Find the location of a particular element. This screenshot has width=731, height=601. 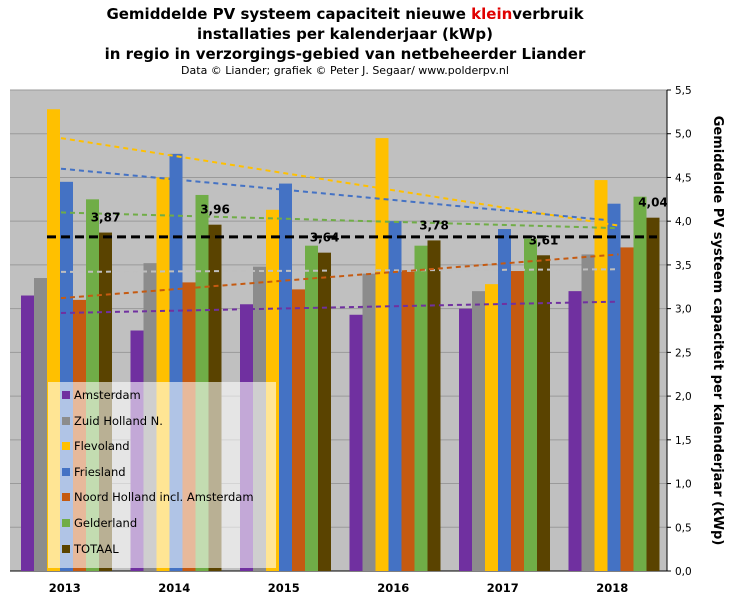

y-tick-label: 2,5 is located at coordinates (683, 353).